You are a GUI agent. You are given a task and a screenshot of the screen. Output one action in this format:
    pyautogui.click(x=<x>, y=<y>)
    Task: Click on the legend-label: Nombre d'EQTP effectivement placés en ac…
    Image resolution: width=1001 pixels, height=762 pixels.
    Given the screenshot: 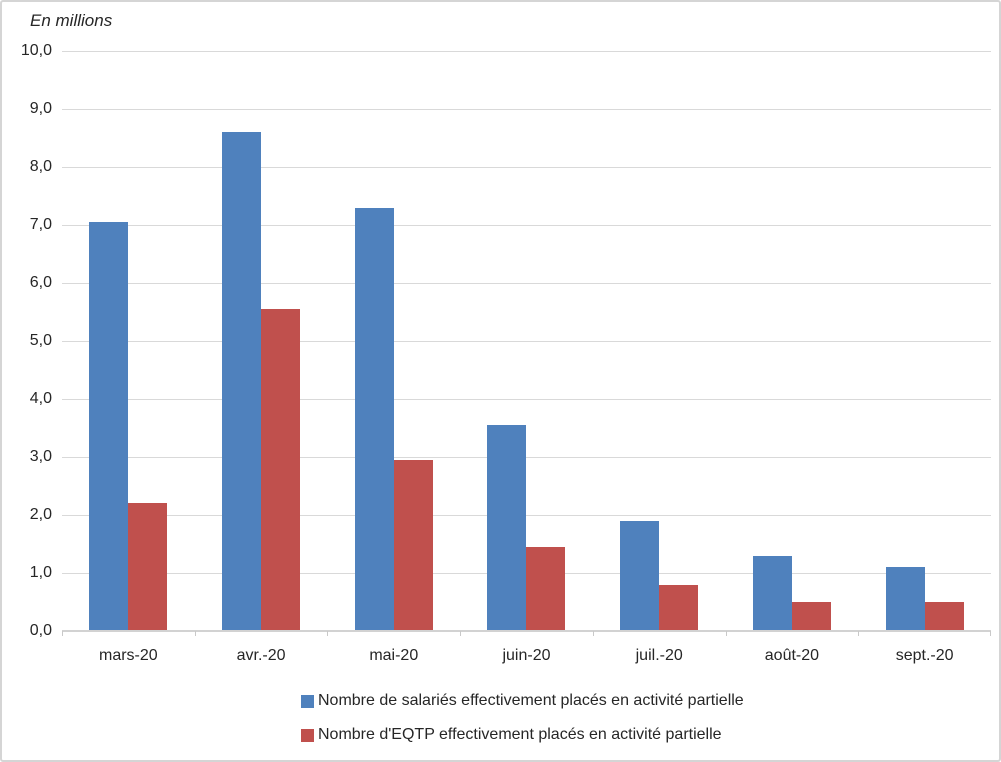 What is the action you would take?
    pyautogui.click(x=520, y=734)
    